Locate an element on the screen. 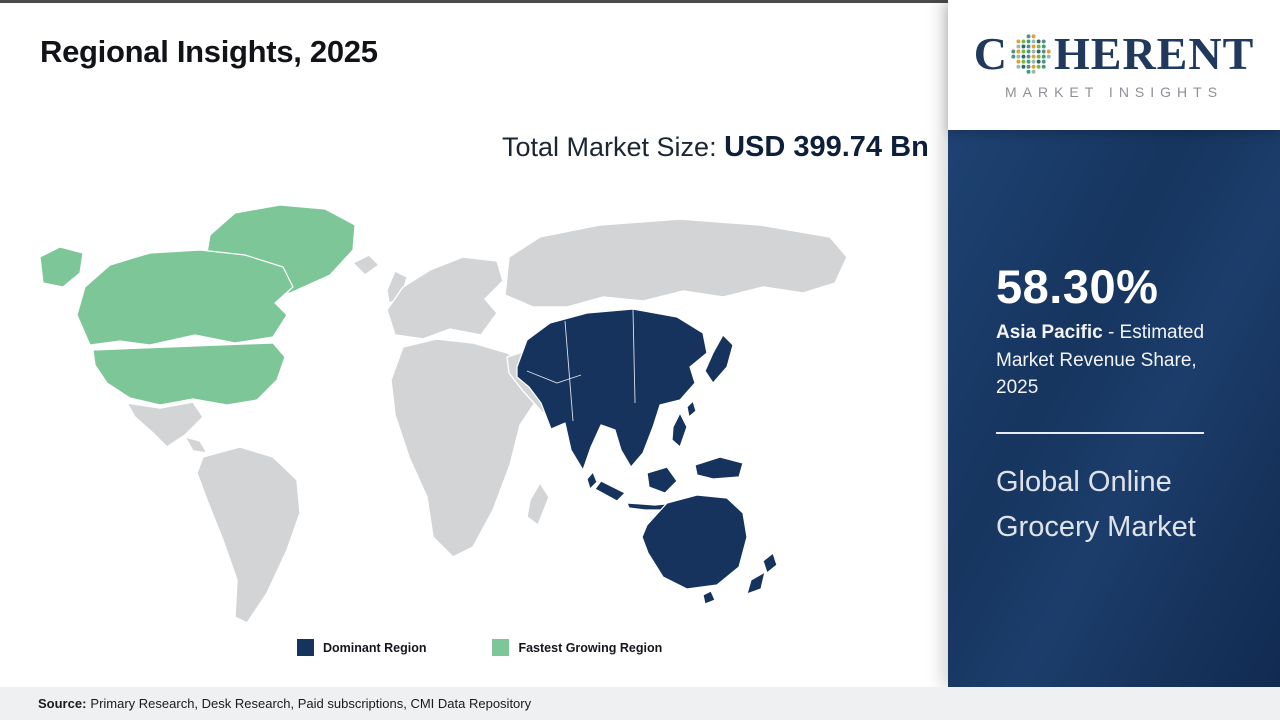 This screenshot has height=720, width=1280. map-region-asia-pacific-mainland is located at coordinates (612, 389).